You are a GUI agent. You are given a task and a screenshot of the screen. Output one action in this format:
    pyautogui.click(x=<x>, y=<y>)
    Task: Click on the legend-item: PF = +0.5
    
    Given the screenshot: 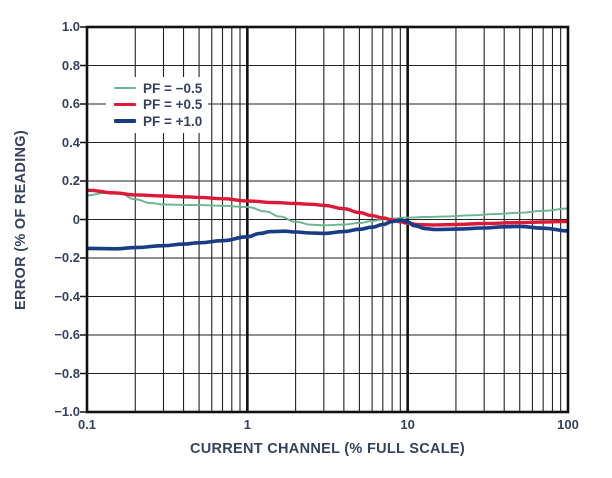 What is the action you would take?
    pyautogui.click(x=158, y=105)
    